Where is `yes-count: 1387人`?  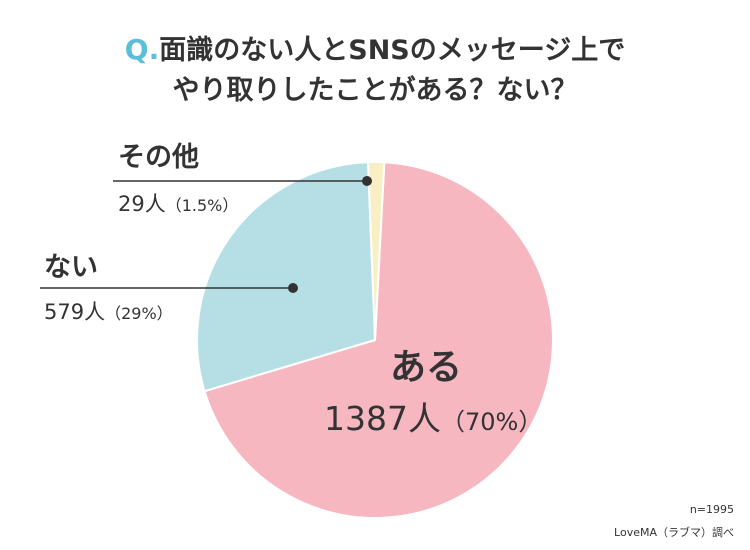
yes-count: 1387人 is located at coordinates (382, 418).